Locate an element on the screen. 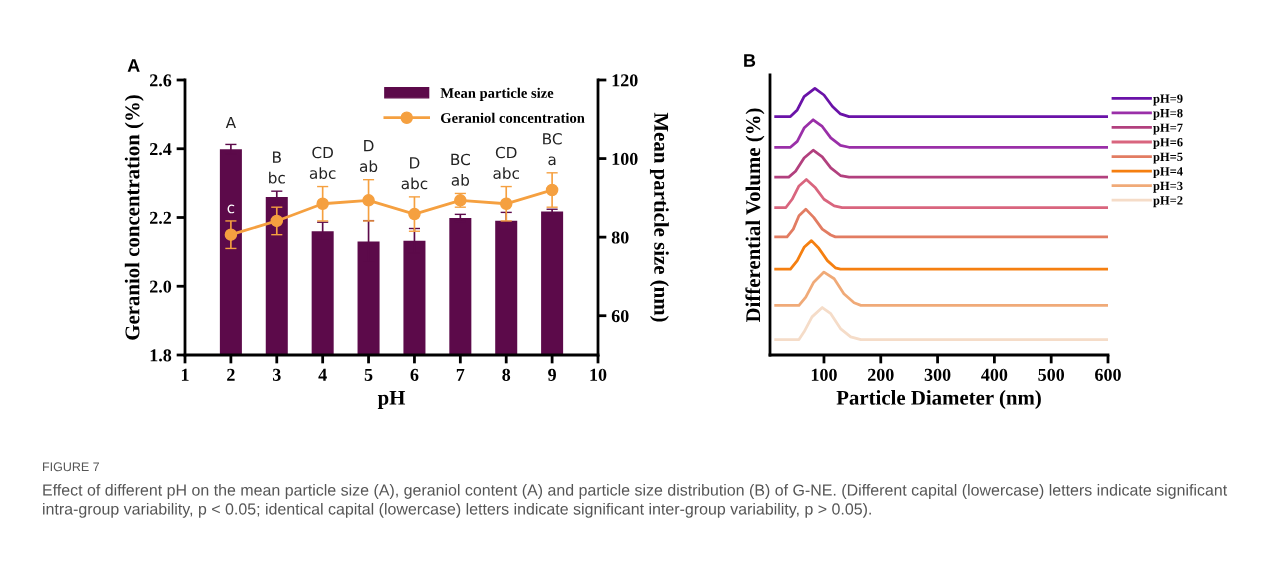 The width and height of the screenshot is (1282, 562). legend-label: pH=7 is located at coordinates (1168, 129).